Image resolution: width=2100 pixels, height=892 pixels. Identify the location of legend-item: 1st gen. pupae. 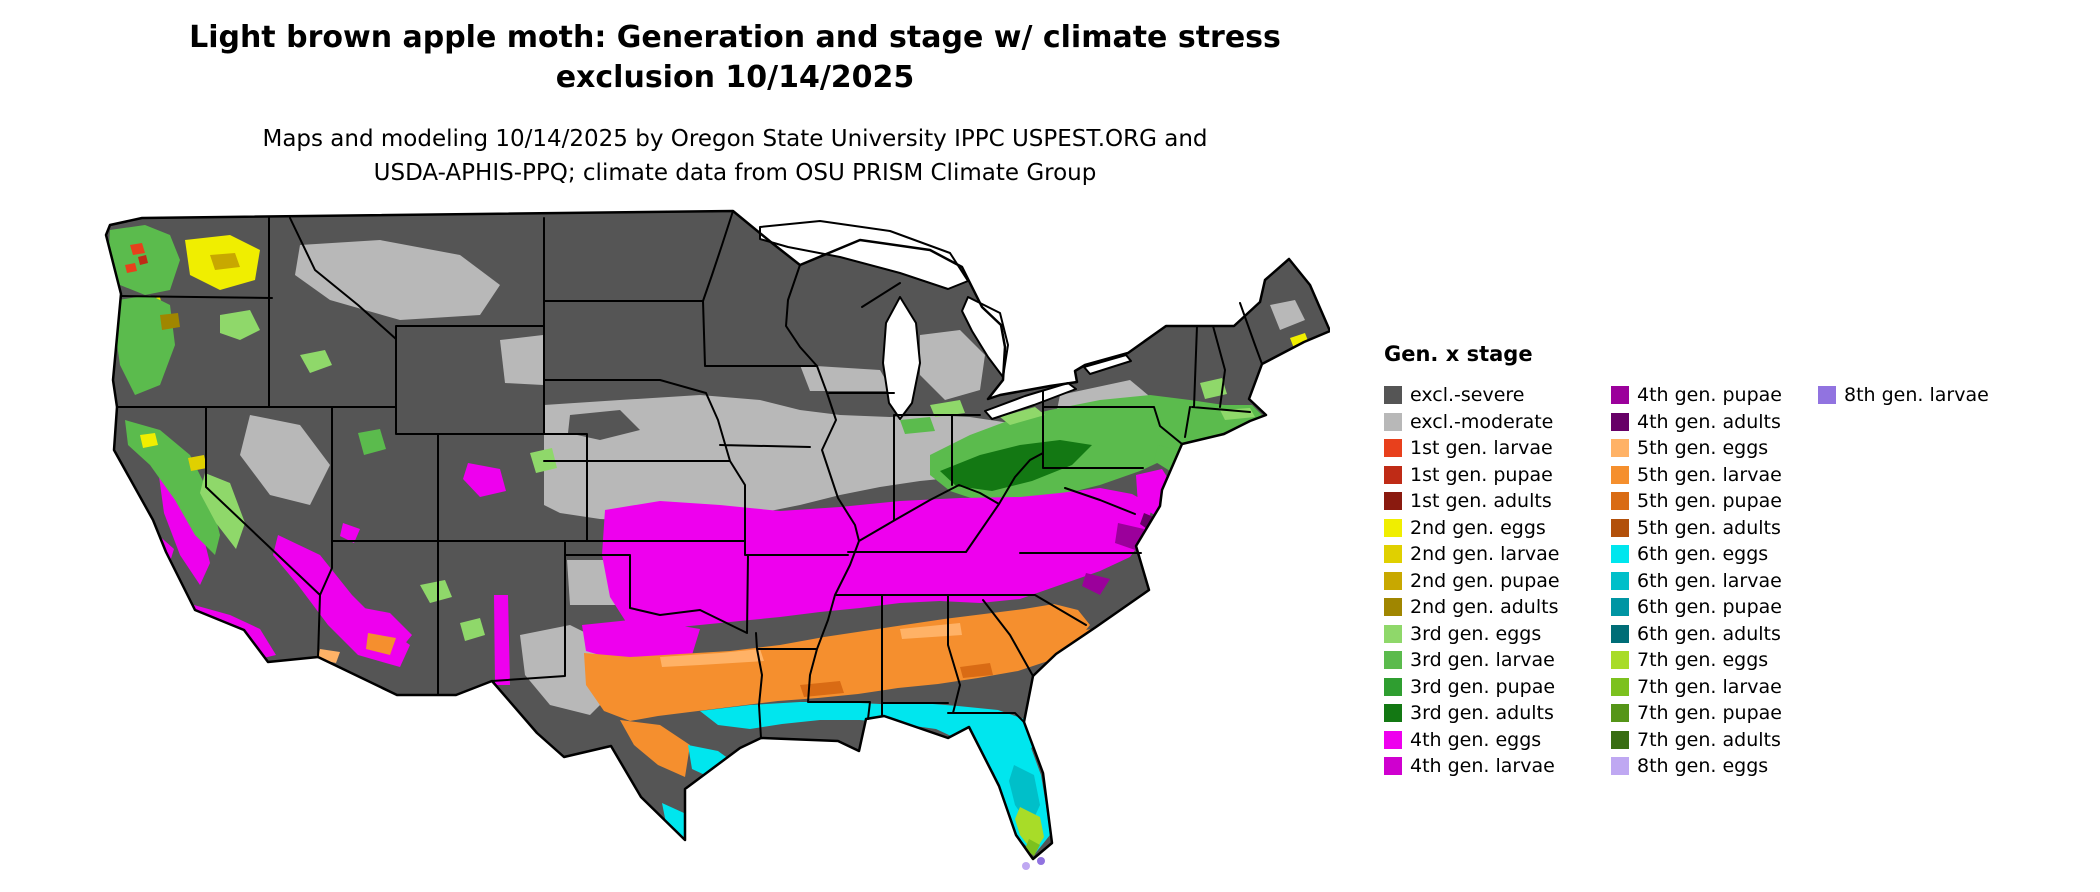
(1472, 475).